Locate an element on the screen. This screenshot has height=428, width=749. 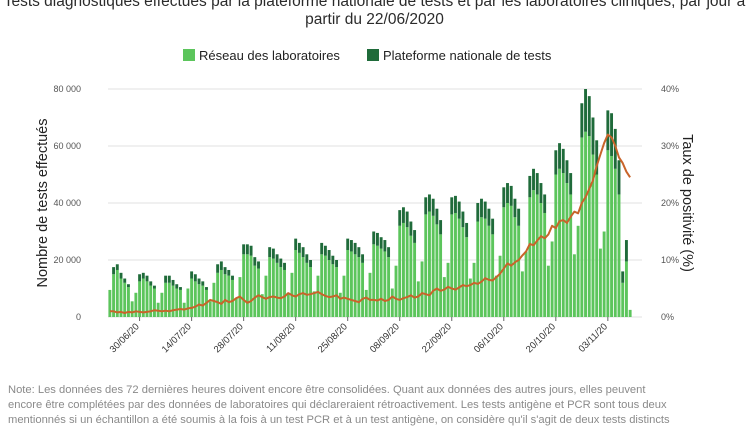
legend-swatch-plateforme is located at coordinates (373, 55).